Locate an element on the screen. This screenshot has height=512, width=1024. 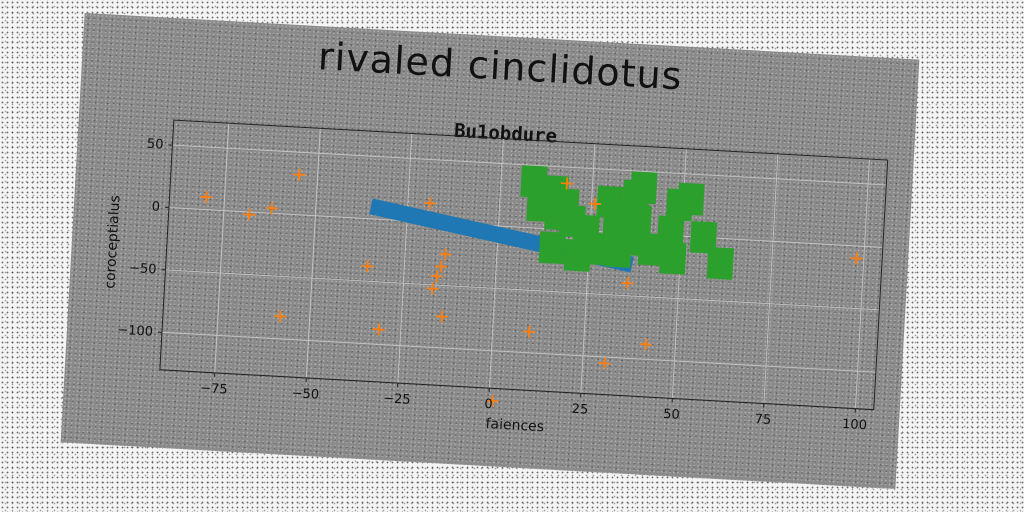
x-tick-label: −75 is located at coordinates (214, 389).